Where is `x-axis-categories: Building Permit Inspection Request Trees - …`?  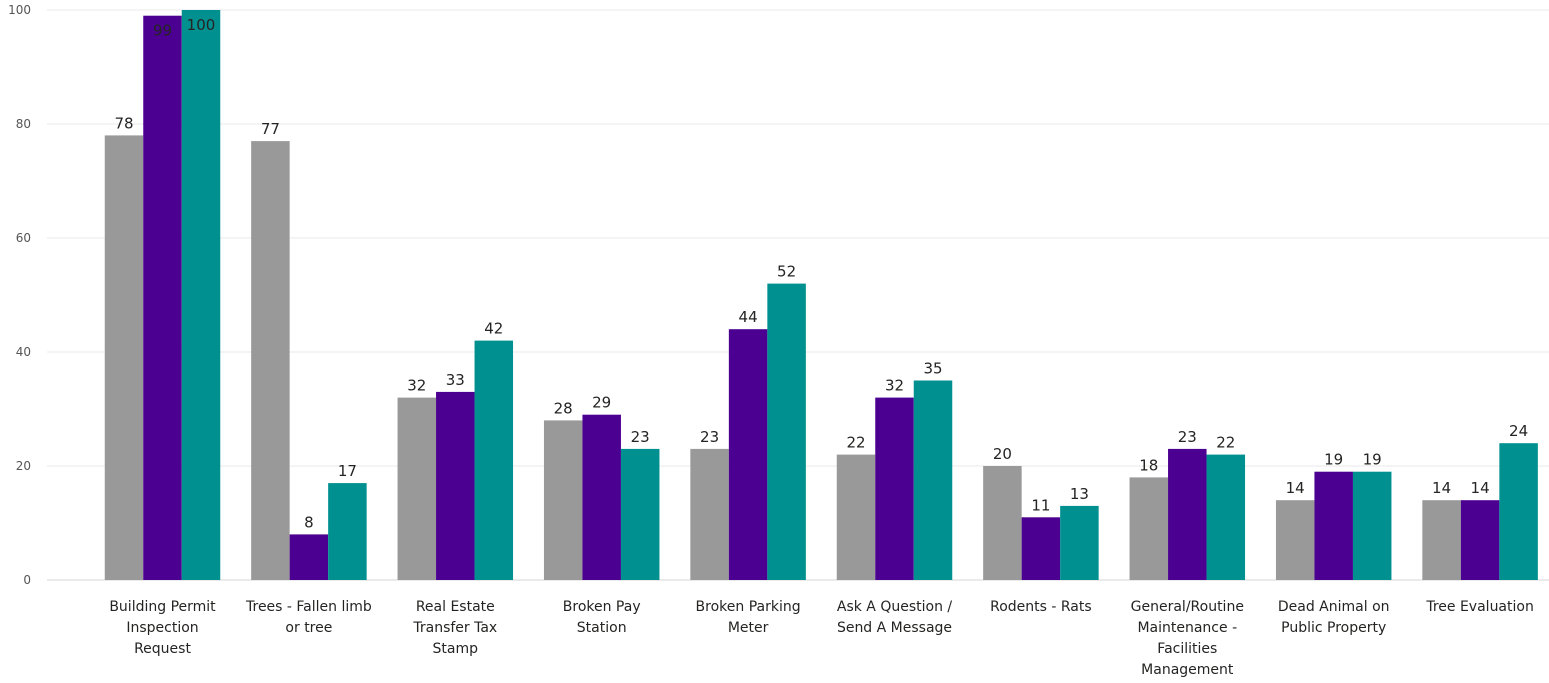
x-axis-categories: Building Permit Inspection Request Trees - … is located at coordinates (821, 638).